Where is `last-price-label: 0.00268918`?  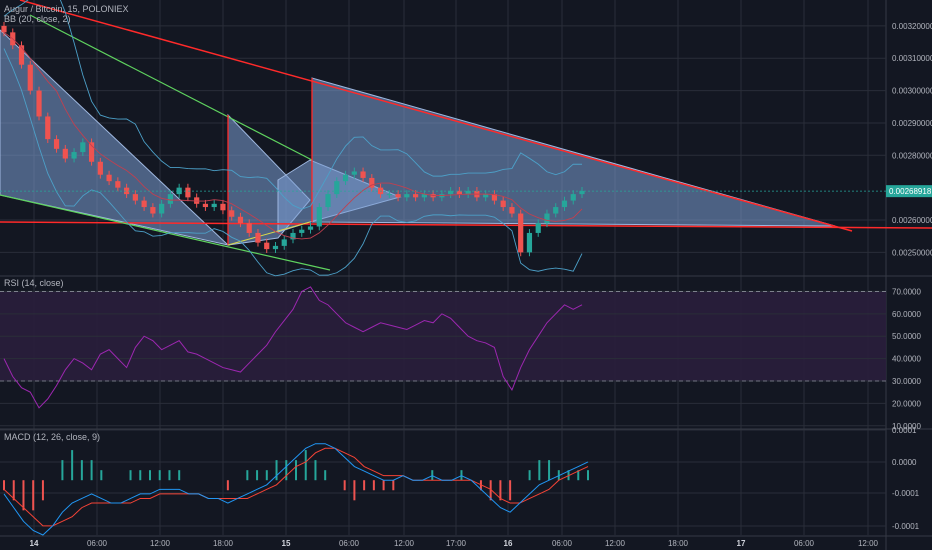
last-price-label: 0.00268918 is located at coordinates (910, 191).